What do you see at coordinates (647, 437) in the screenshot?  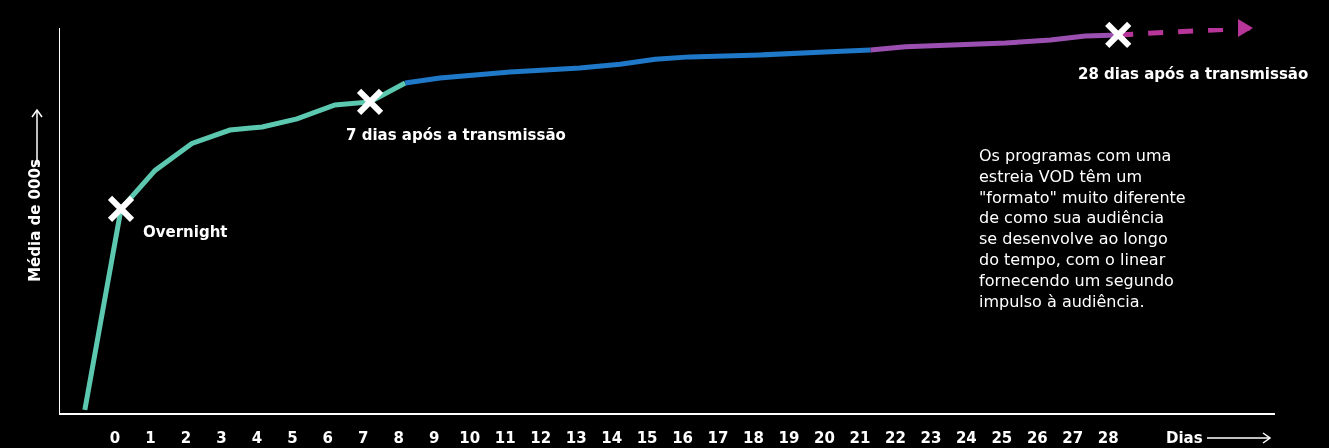 I see `x-tick-label: 15` at bounding box center [647, 437].